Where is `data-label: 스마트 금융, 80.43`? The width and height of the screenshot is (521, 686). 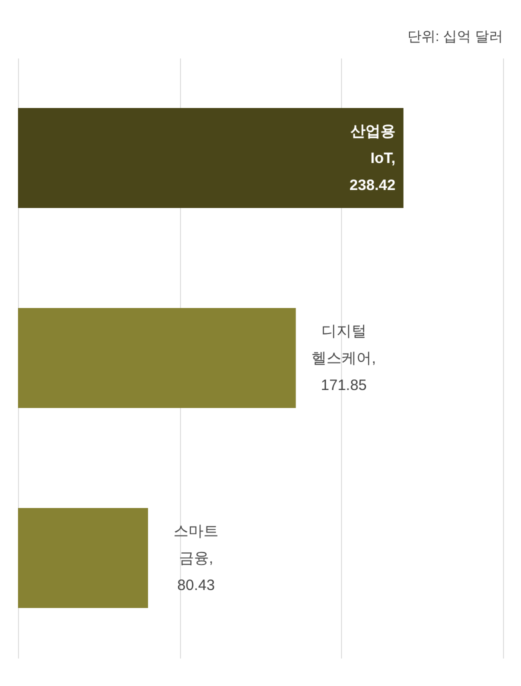 data-label: 스마트 금융, 80.43 is located at coordinates (196, 558).